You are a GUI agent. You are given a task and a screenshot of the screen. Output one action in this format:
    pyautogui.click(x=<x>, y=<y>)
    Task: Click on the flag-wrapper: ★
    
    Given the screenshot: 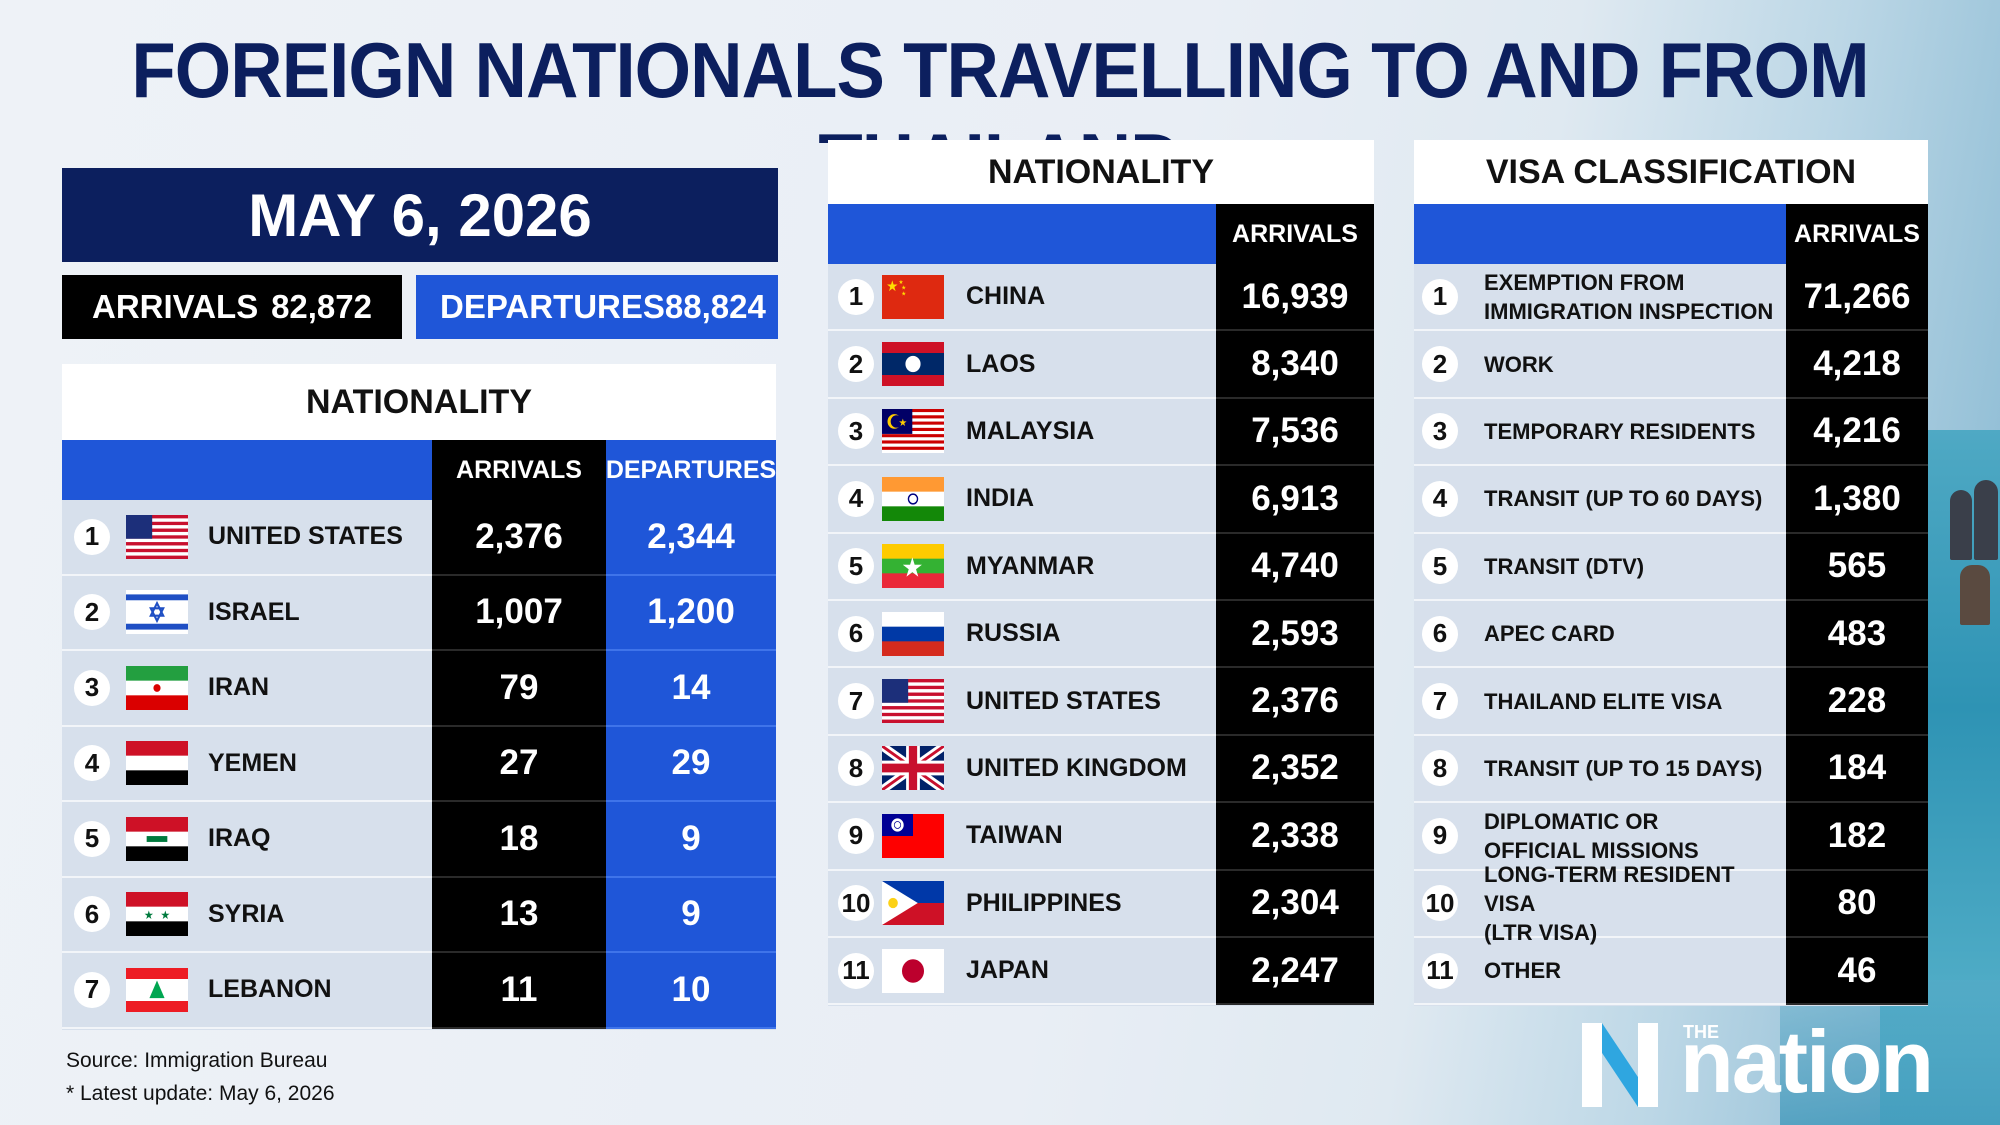 What is the action you would take?
    pyautogui.click(x=913, y=566)
    